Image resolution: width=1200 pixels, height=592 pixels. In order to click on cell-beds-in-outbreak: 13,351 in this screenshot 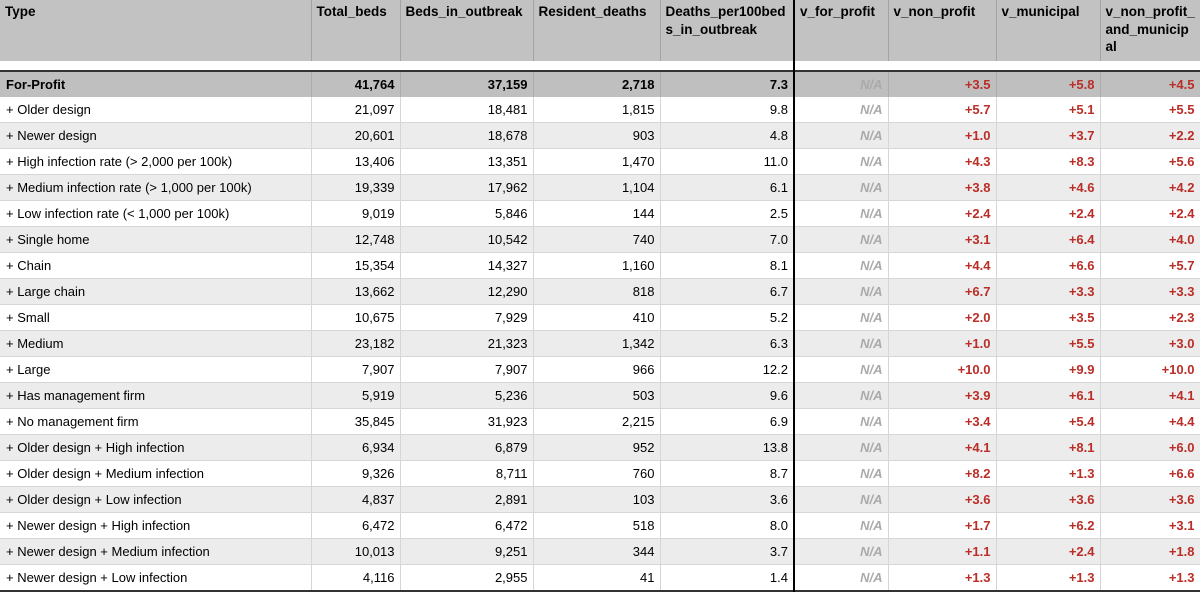, I will do `click(467, 161)`.